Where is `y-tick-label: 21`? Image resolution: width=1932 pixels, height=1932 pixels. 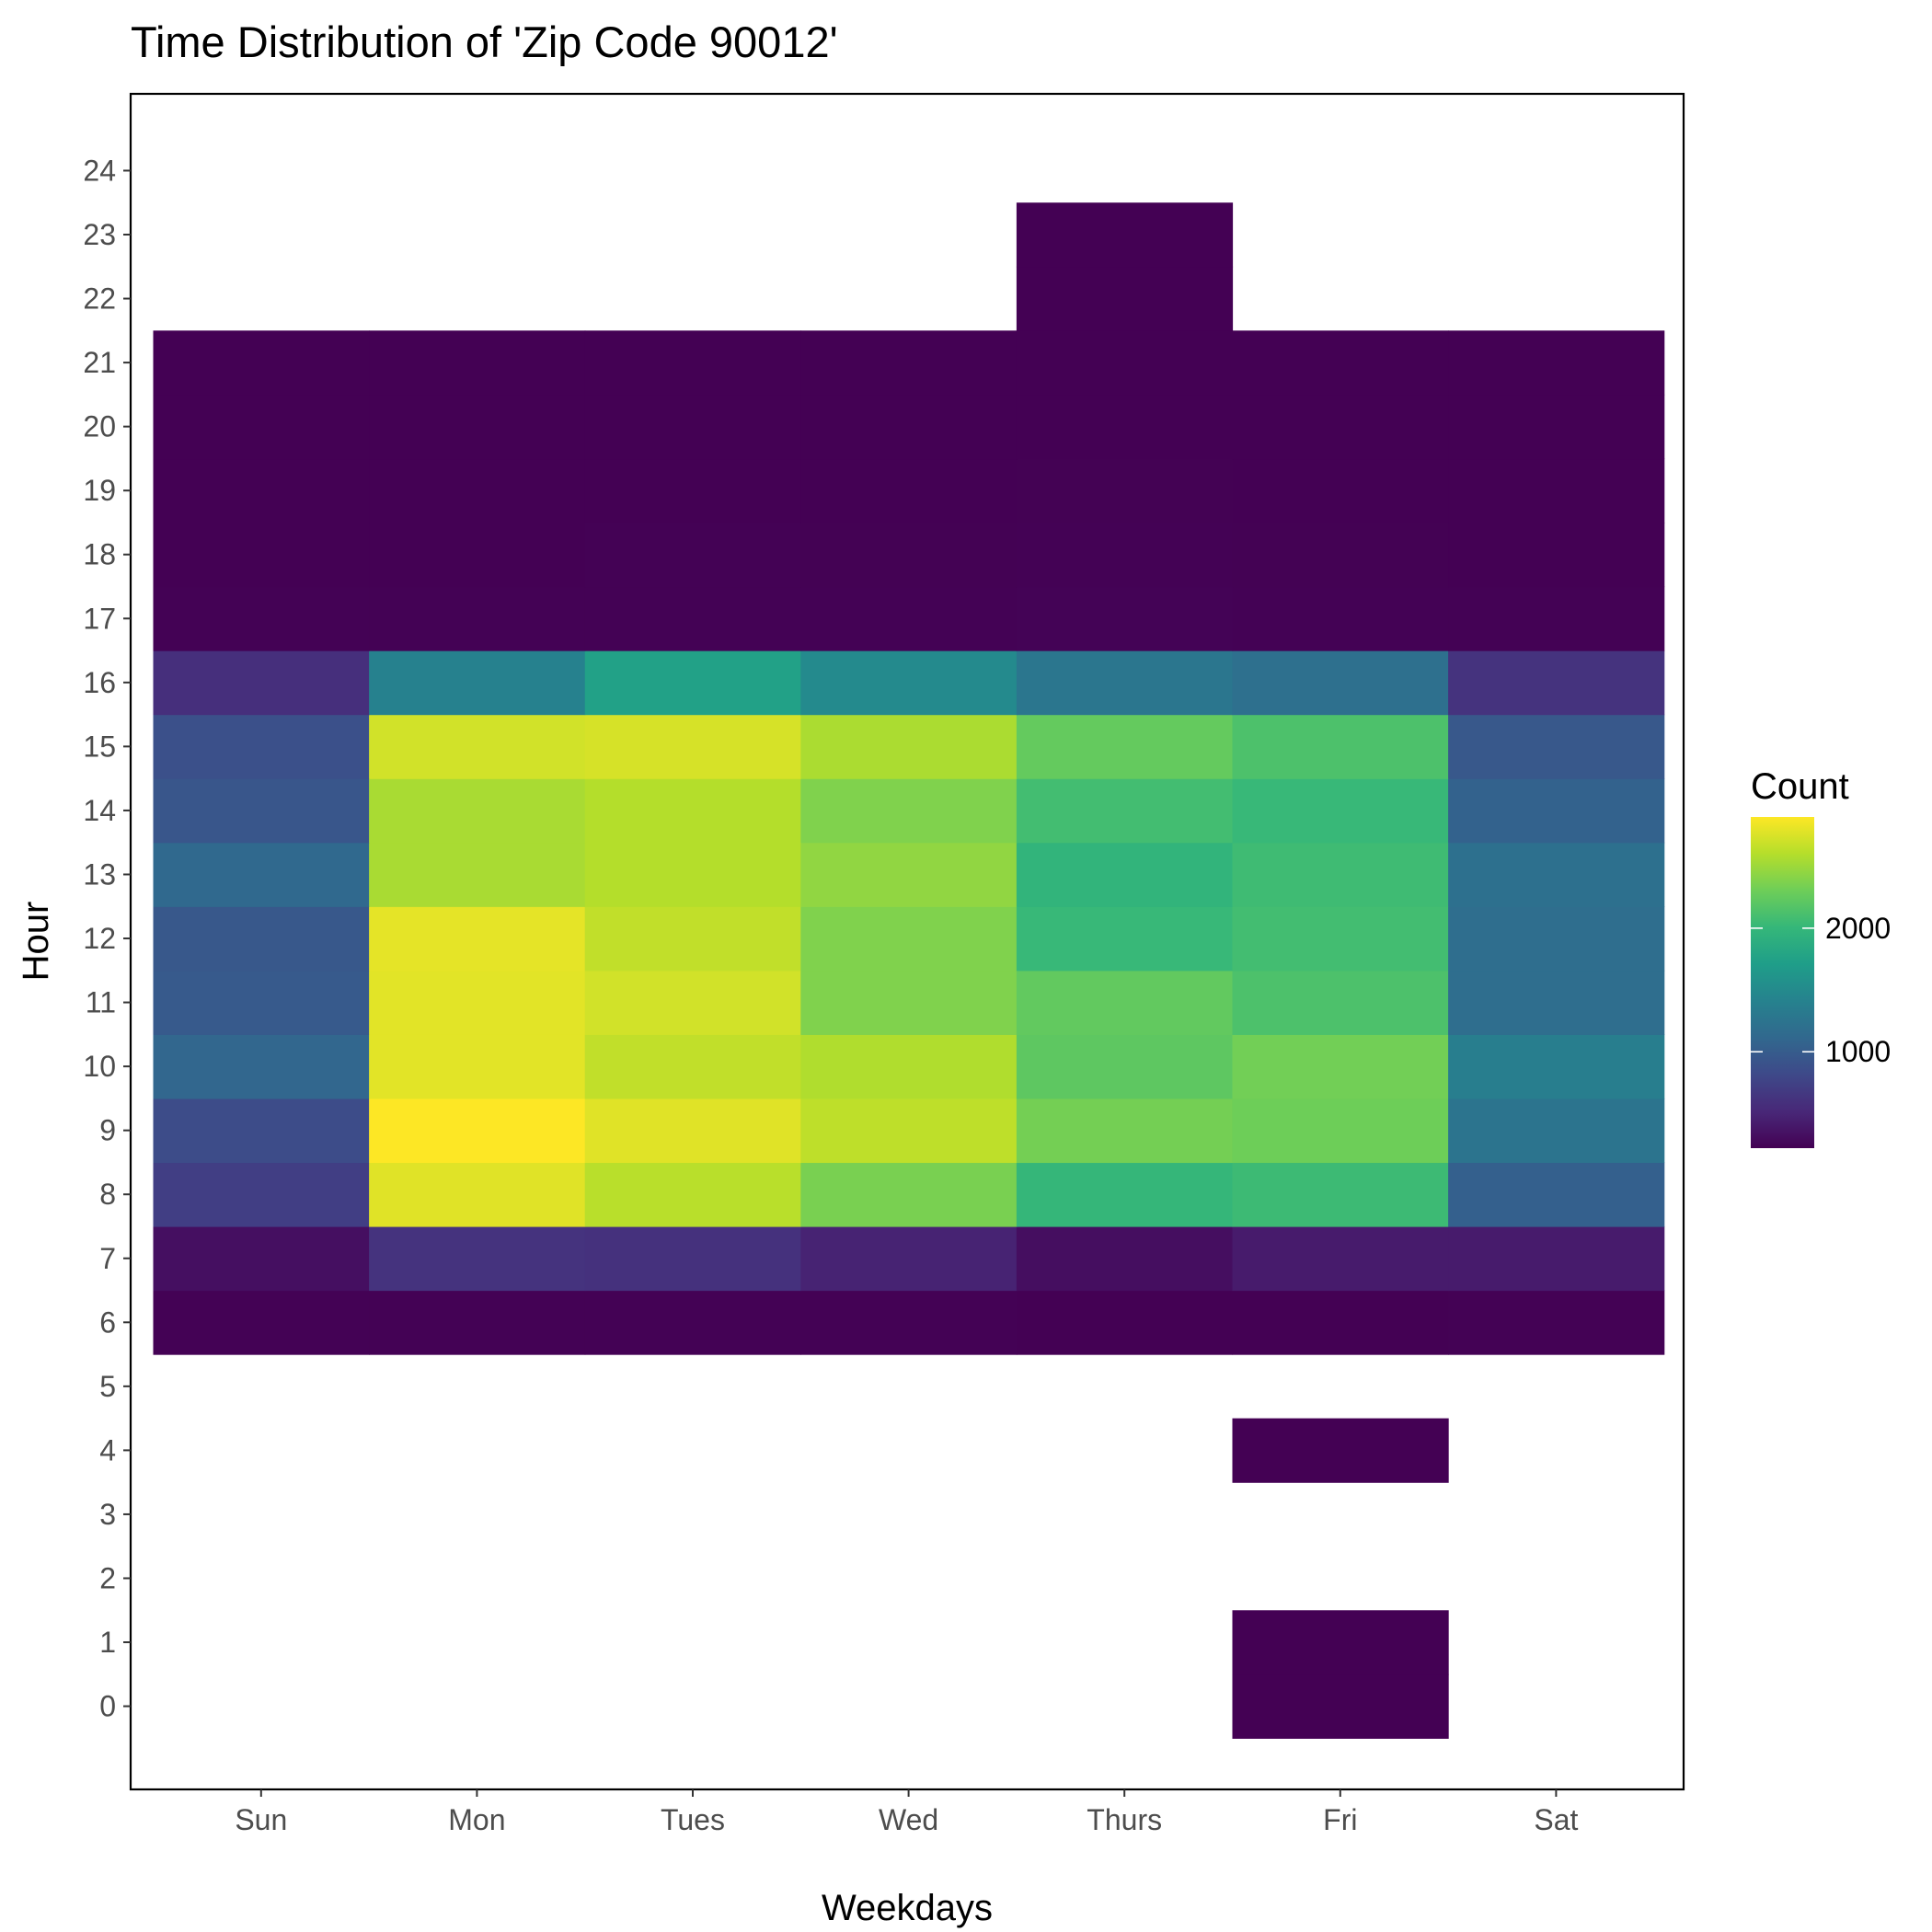 y-tick-label: 21 is located at coordinates (99, 362).